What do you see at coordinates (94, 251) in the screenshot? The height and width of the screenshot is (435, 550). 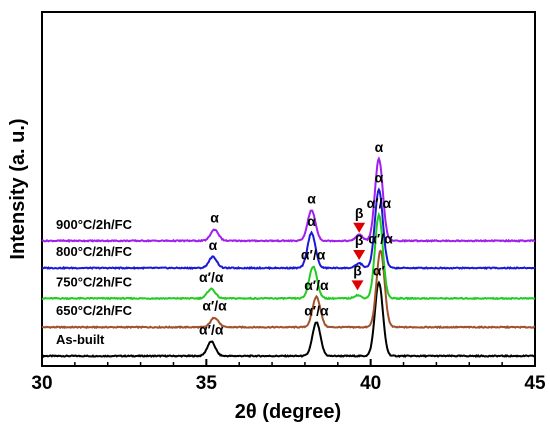 I see `series-label-800-c-2h-fc: 800°C/2h/FC` at bounding box center [94, 251].